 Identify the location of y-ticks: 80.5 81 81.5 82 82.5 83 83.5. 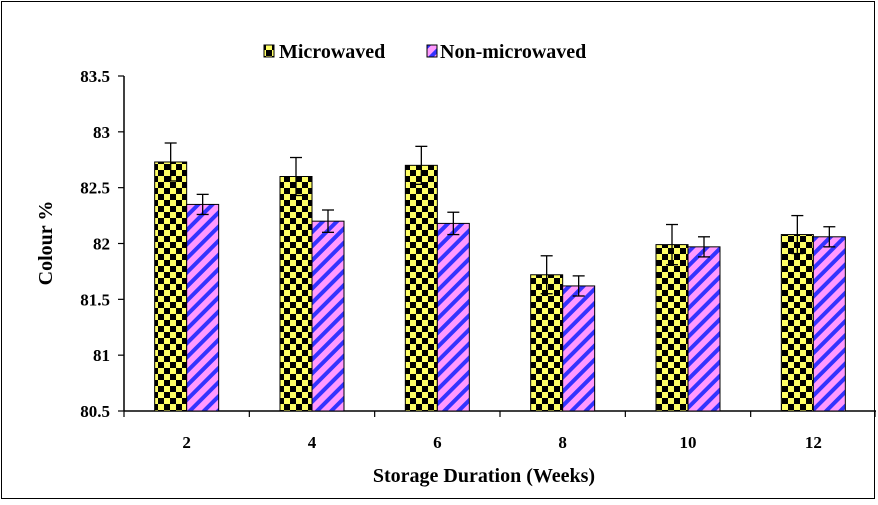
(102, 244).